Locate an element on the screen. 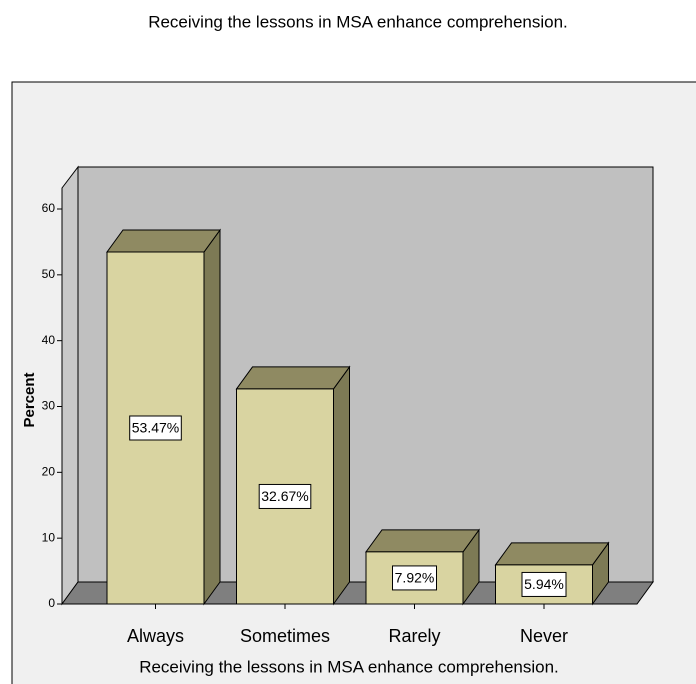 This screenshot has height=684, width=696. value-label: 7.92% is located at coordinates (415, 578).